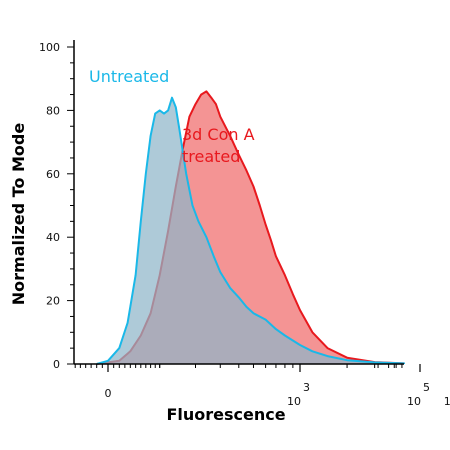 Image resolution: width=450 pixels, height=450 pixels. Describe the element at coordinates (218, 134) in the screenshot. I see `annotation-con-a-line1: 3d Con A` at that location.